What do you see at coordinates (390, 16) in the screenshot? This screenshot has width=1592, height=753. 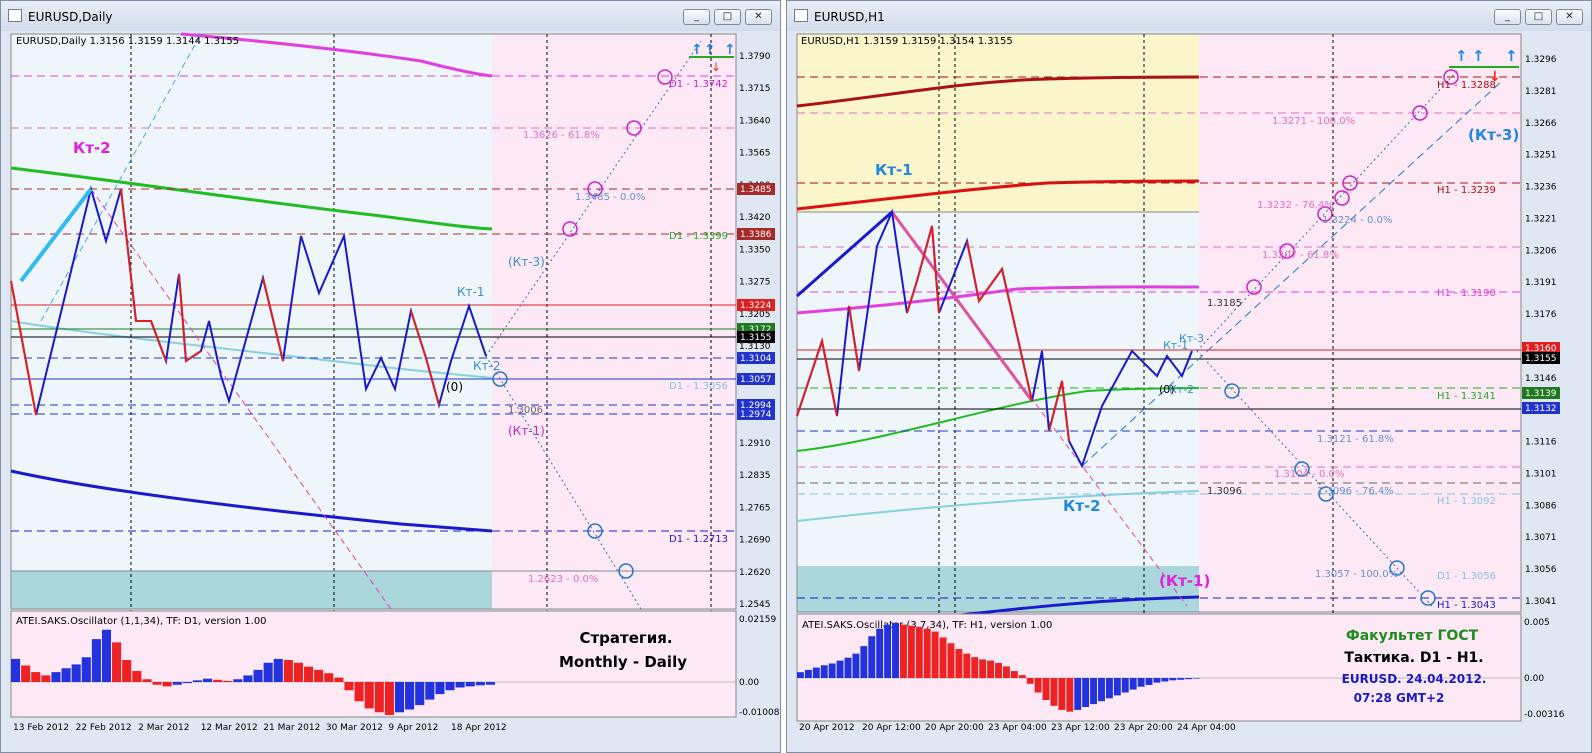 I see `window-titlebar: EURUSD,Daily _ □ ✕` at bounding box center [390, 16].